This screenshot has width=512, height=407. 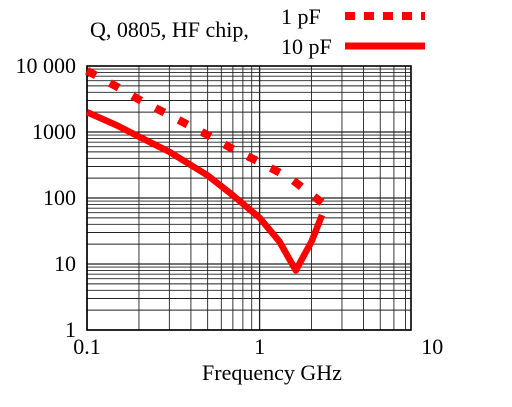 What do you see at coordinates (169, 29) in the screenshot?
I see `chart-title: Q, 0805, HF chip,` at bounding box center [169, 29].